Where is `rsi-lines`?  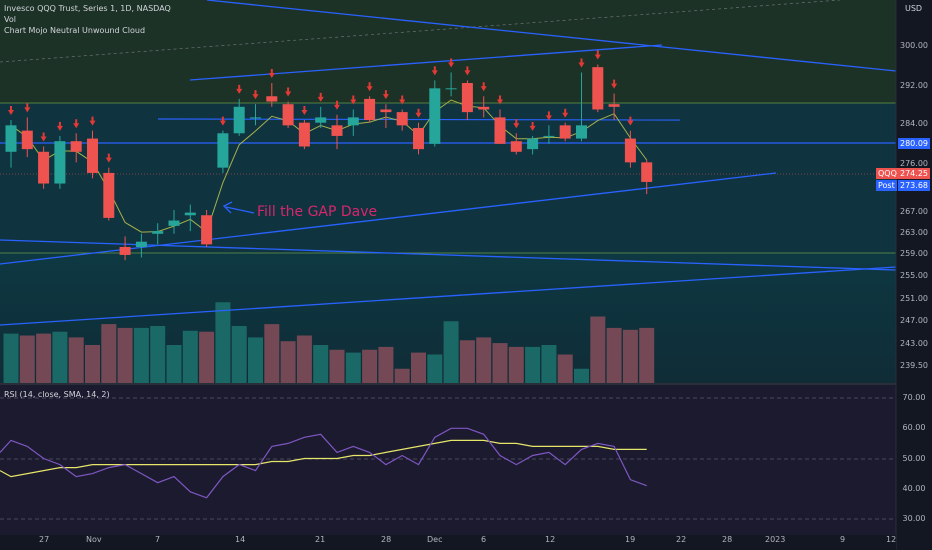
rsi-lines is located at coordinates (323, 463).